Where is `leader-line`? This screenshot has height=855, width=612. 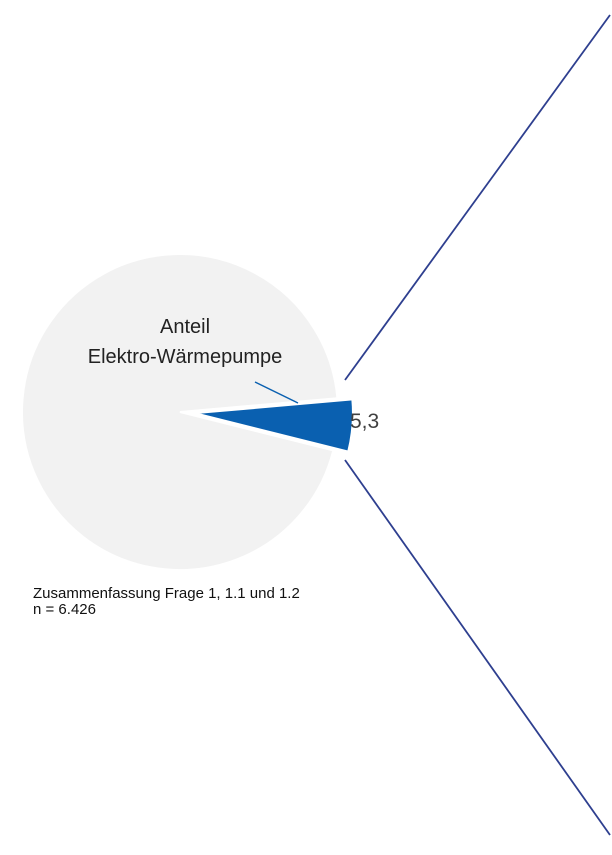
leader-line is located at coordinates (276, 392).